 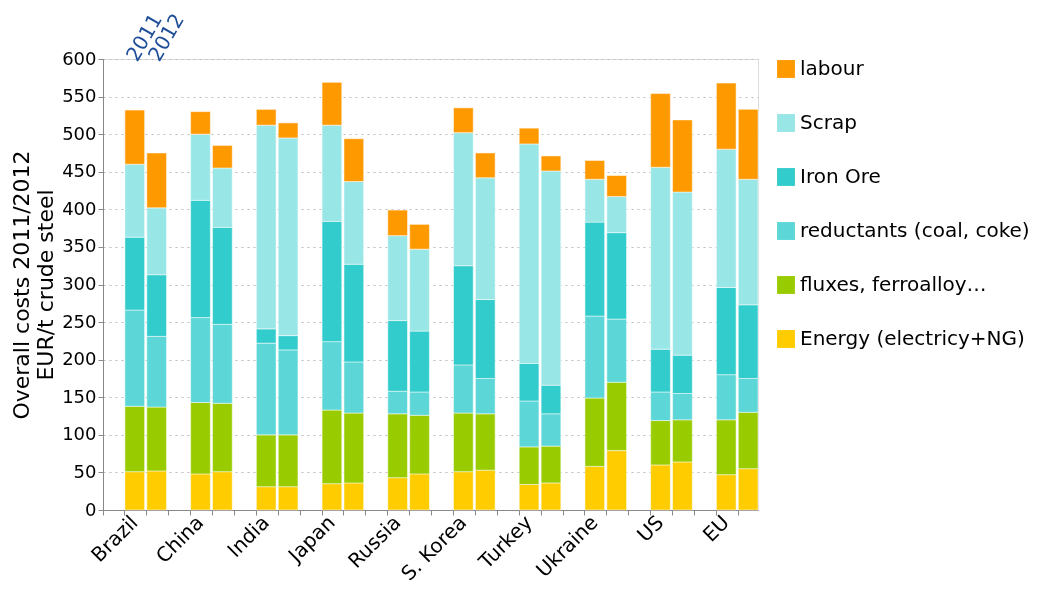 I want to click on legend-label: reductants (coal, coke), so click(x=915, y=230).